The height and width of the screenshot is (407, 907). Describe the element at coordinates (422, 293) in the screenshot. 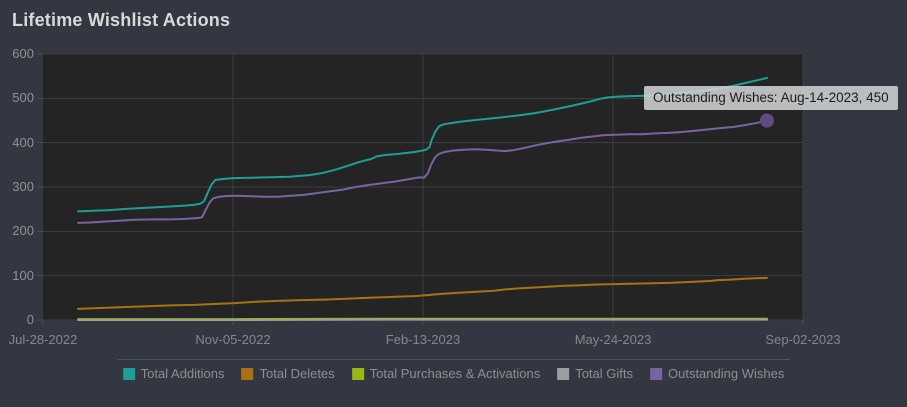

I see `series-line-total-deletes` at that location.